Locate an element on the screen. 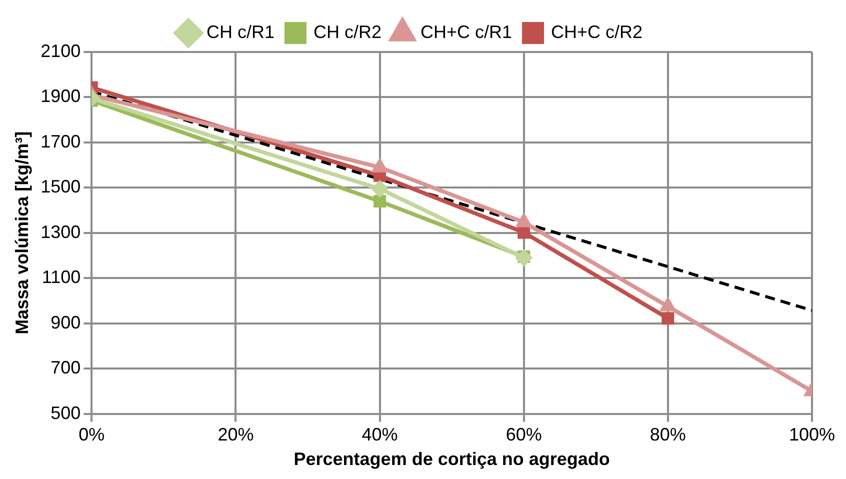 The width and height of the screenshot is (846, 479). x-tick-label: 0% is located at coordinates (91, 434).